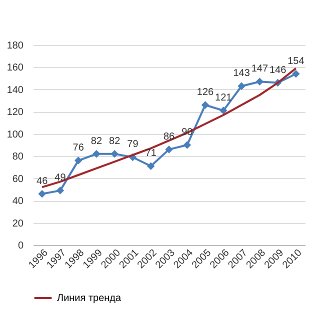  I want to click on y-tick-label: 60, so click(18, 179).